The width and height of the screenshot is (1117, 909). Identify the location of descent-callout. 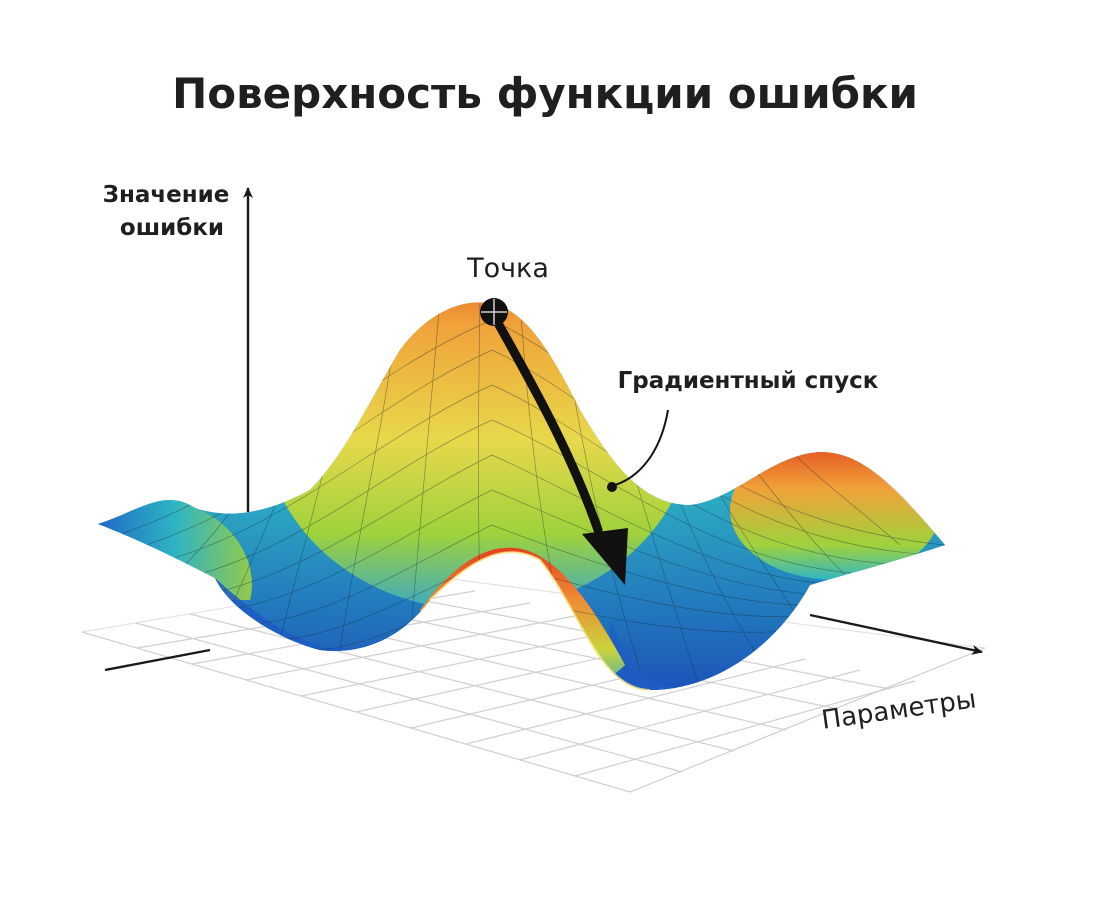
(638, 450).